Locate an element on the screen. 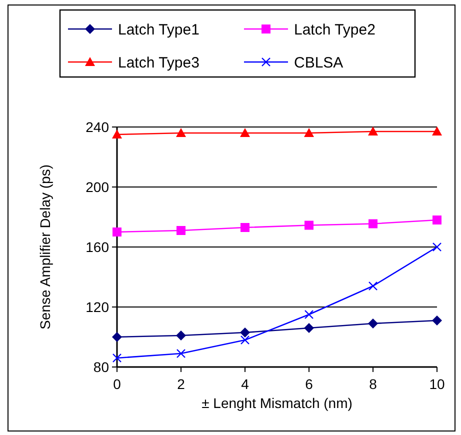 This screenshot has height=435, width=461. x-tick-label: 8 is located at coordinates (373, 384).